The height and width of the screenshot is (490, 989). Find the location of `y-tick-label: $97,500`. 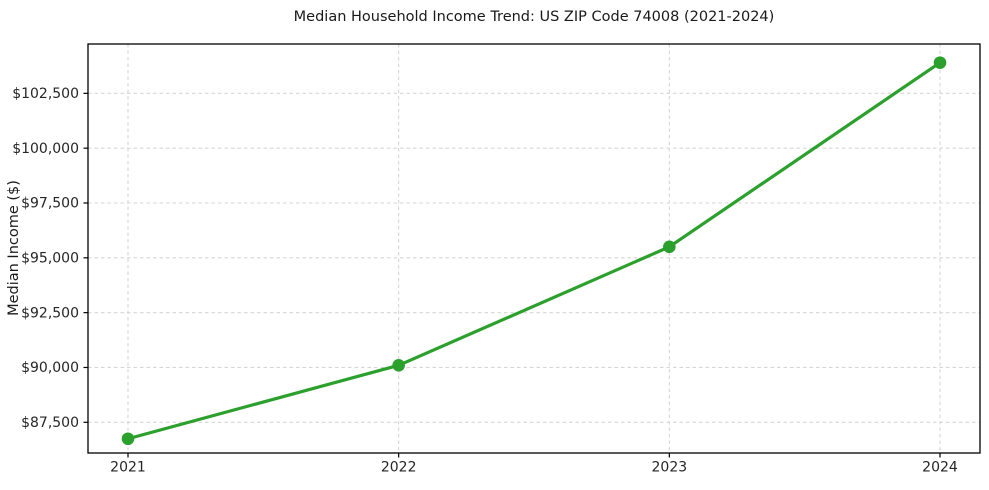

y-tick-label: $97,500 is located at coordinates (50, 204).